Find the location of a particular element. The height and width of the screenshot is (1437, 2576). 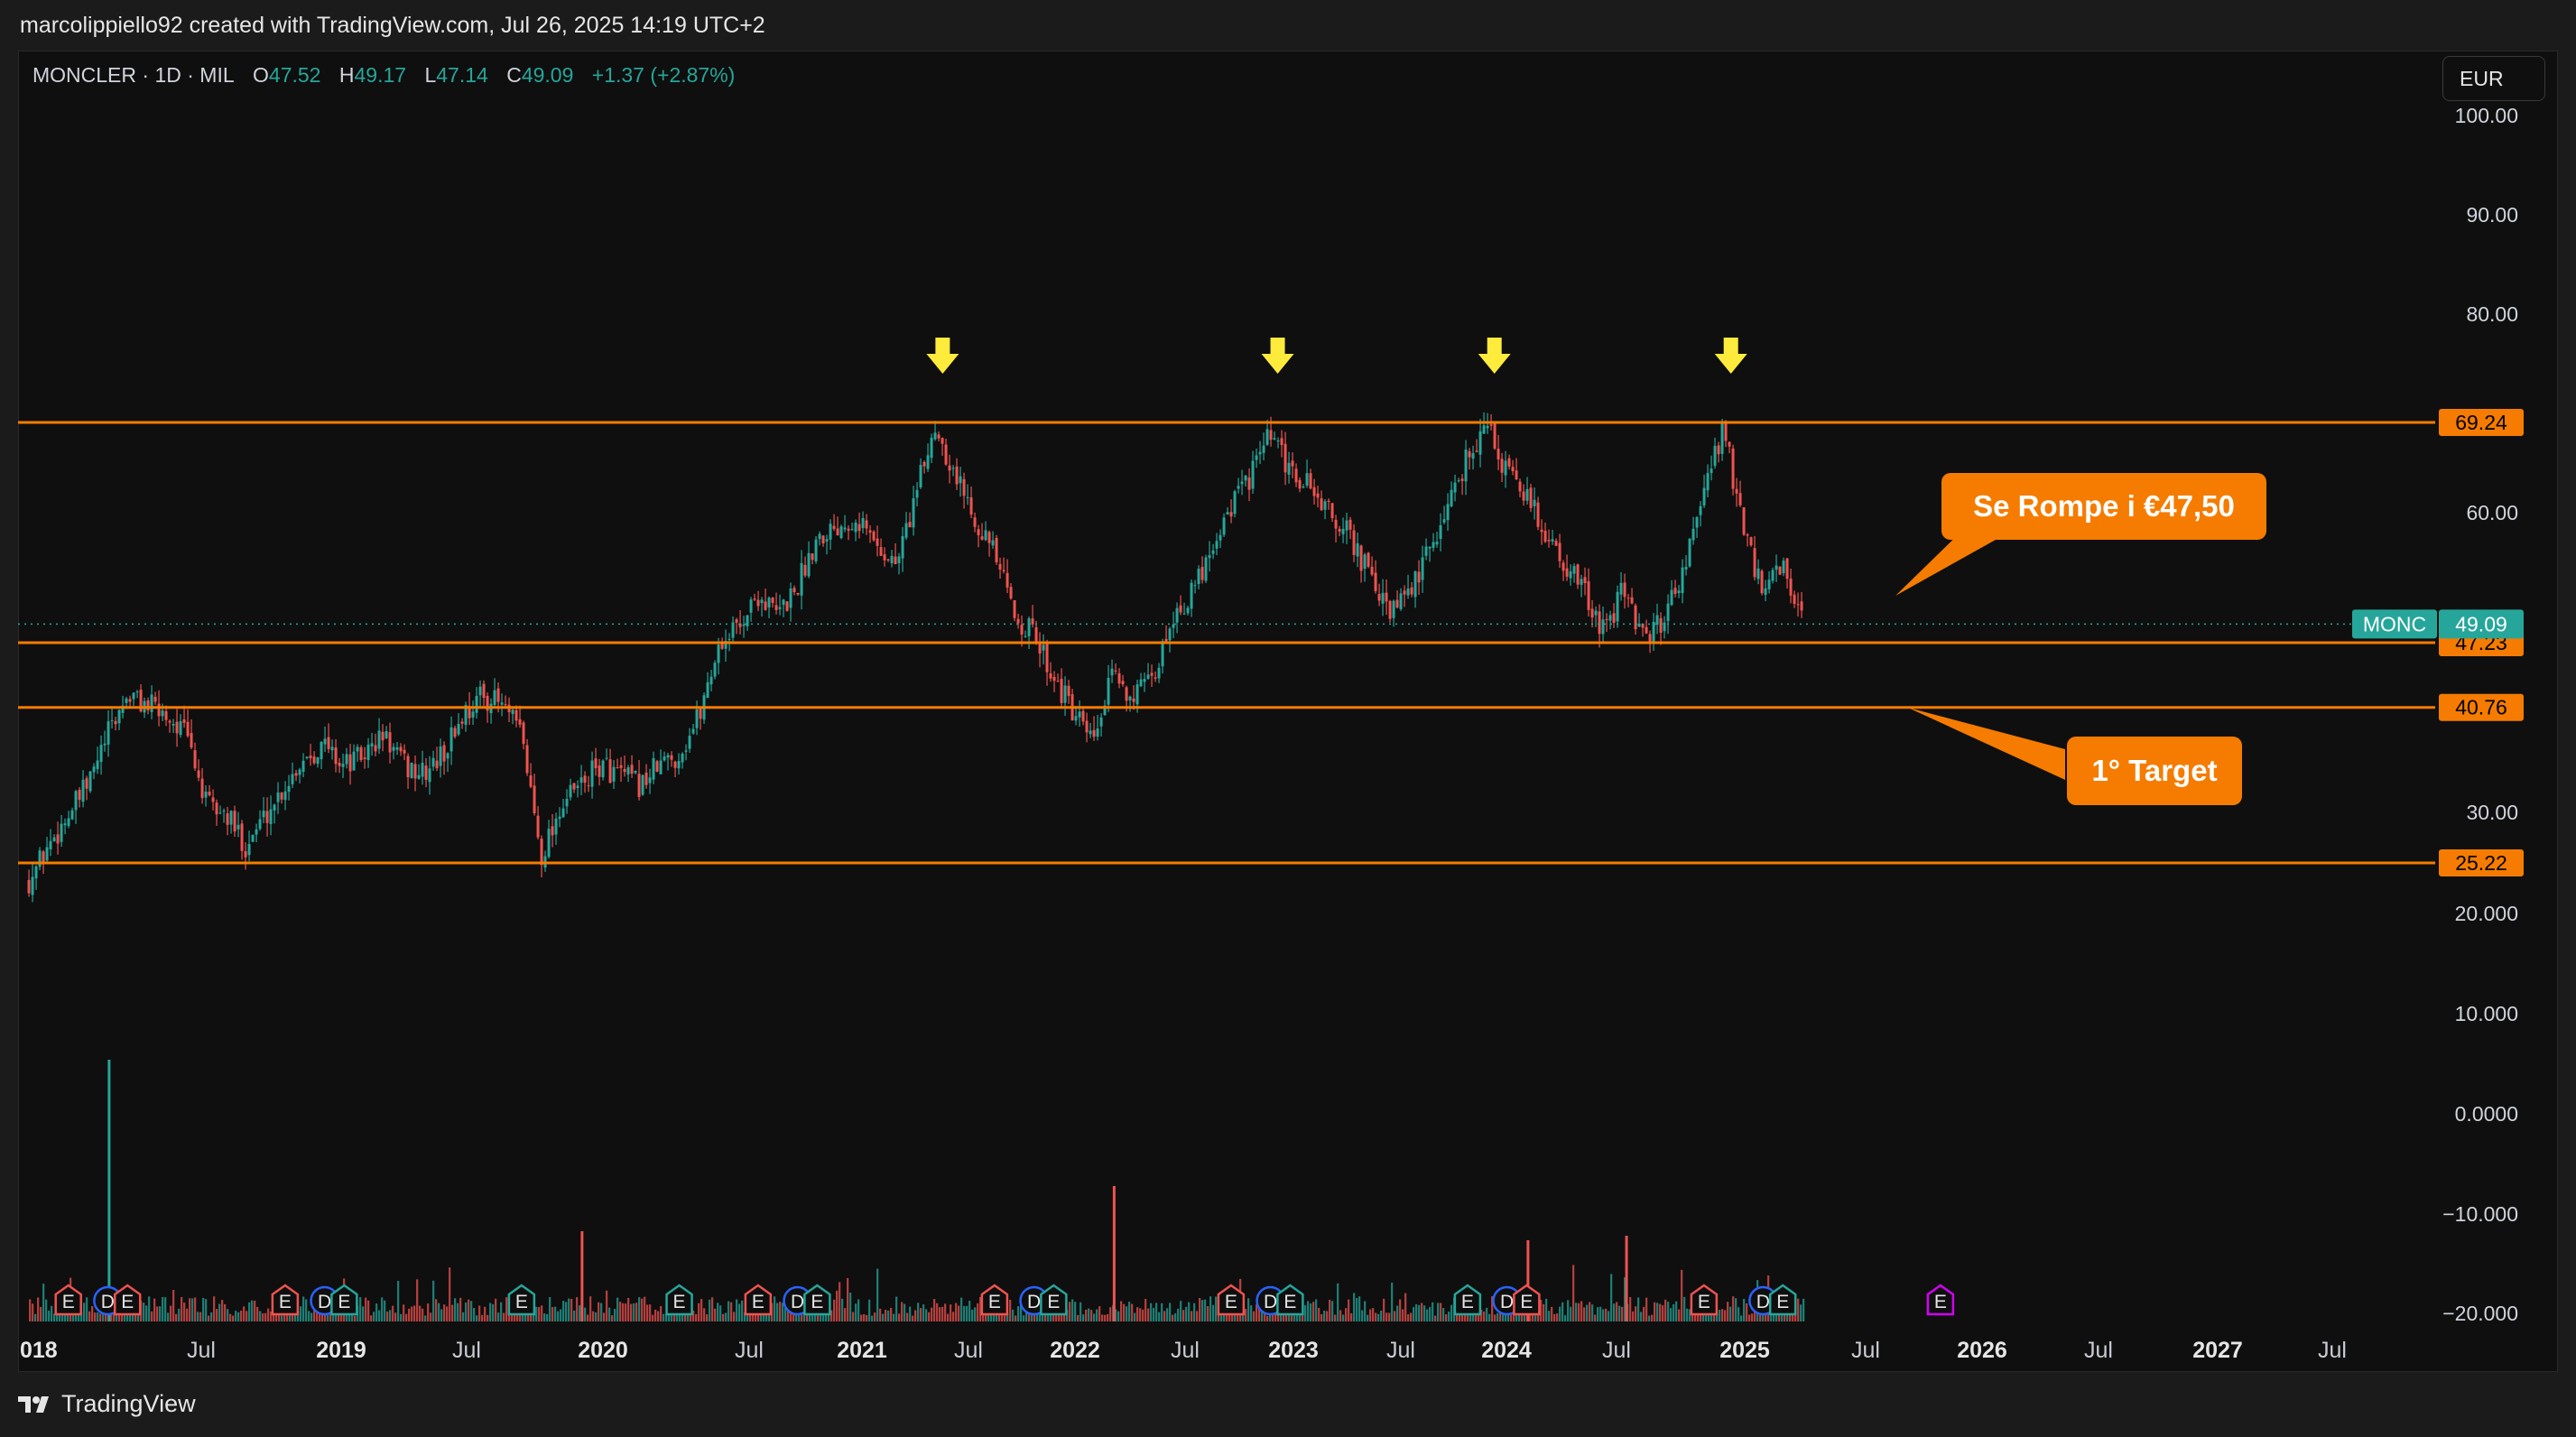

symbol-tag-label: MONC is located at coordinates (2394, 623).